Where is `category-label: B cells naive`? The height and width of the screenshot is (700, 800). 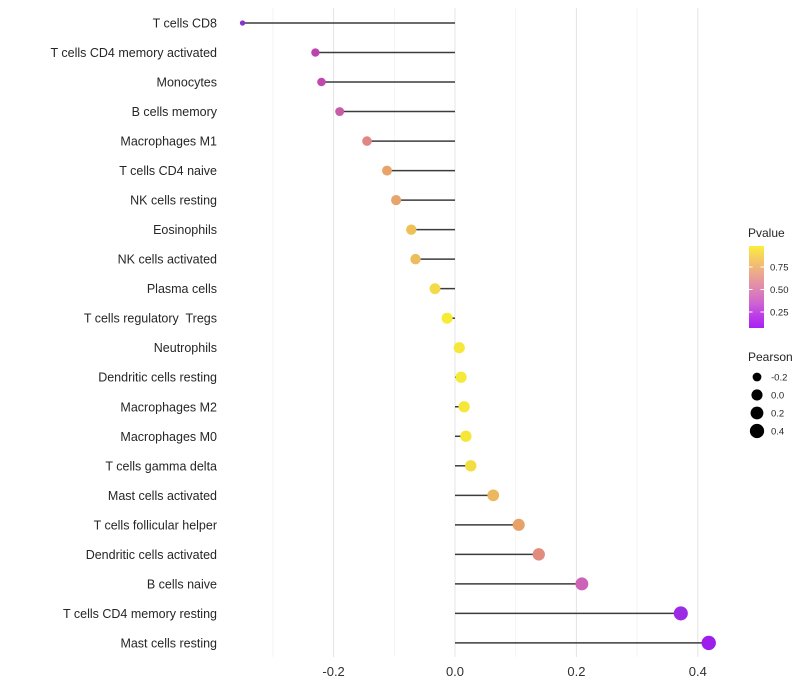 category-label: B cells naive is located at coordinates (182, 584).